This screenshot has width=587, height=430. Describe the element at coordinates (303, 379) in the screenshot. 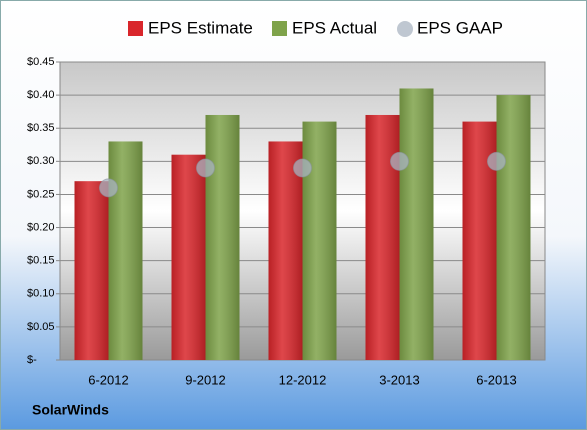

I see `x-tick-label: 12-2012` at that location.